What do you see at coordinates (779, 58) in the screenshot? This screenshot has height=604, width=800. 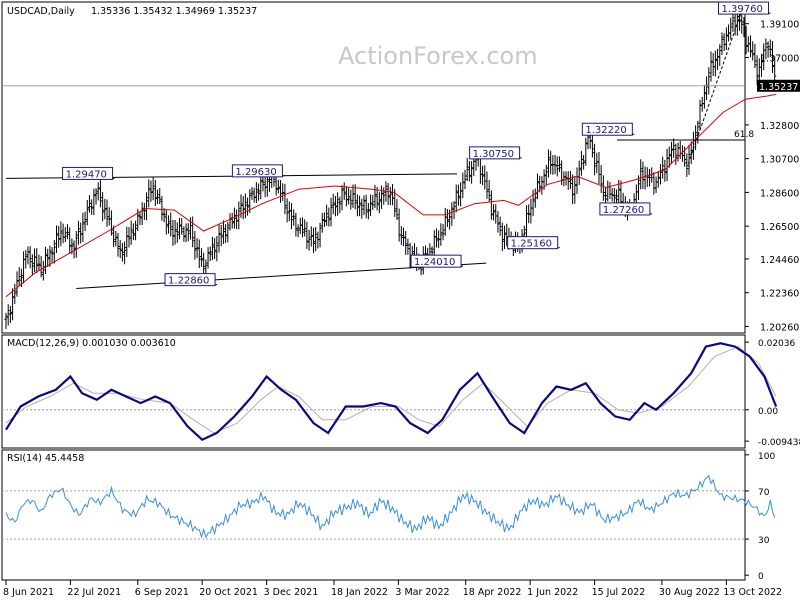 I see `y-tick-label: 1.37000` at bounding box center [779, 58].